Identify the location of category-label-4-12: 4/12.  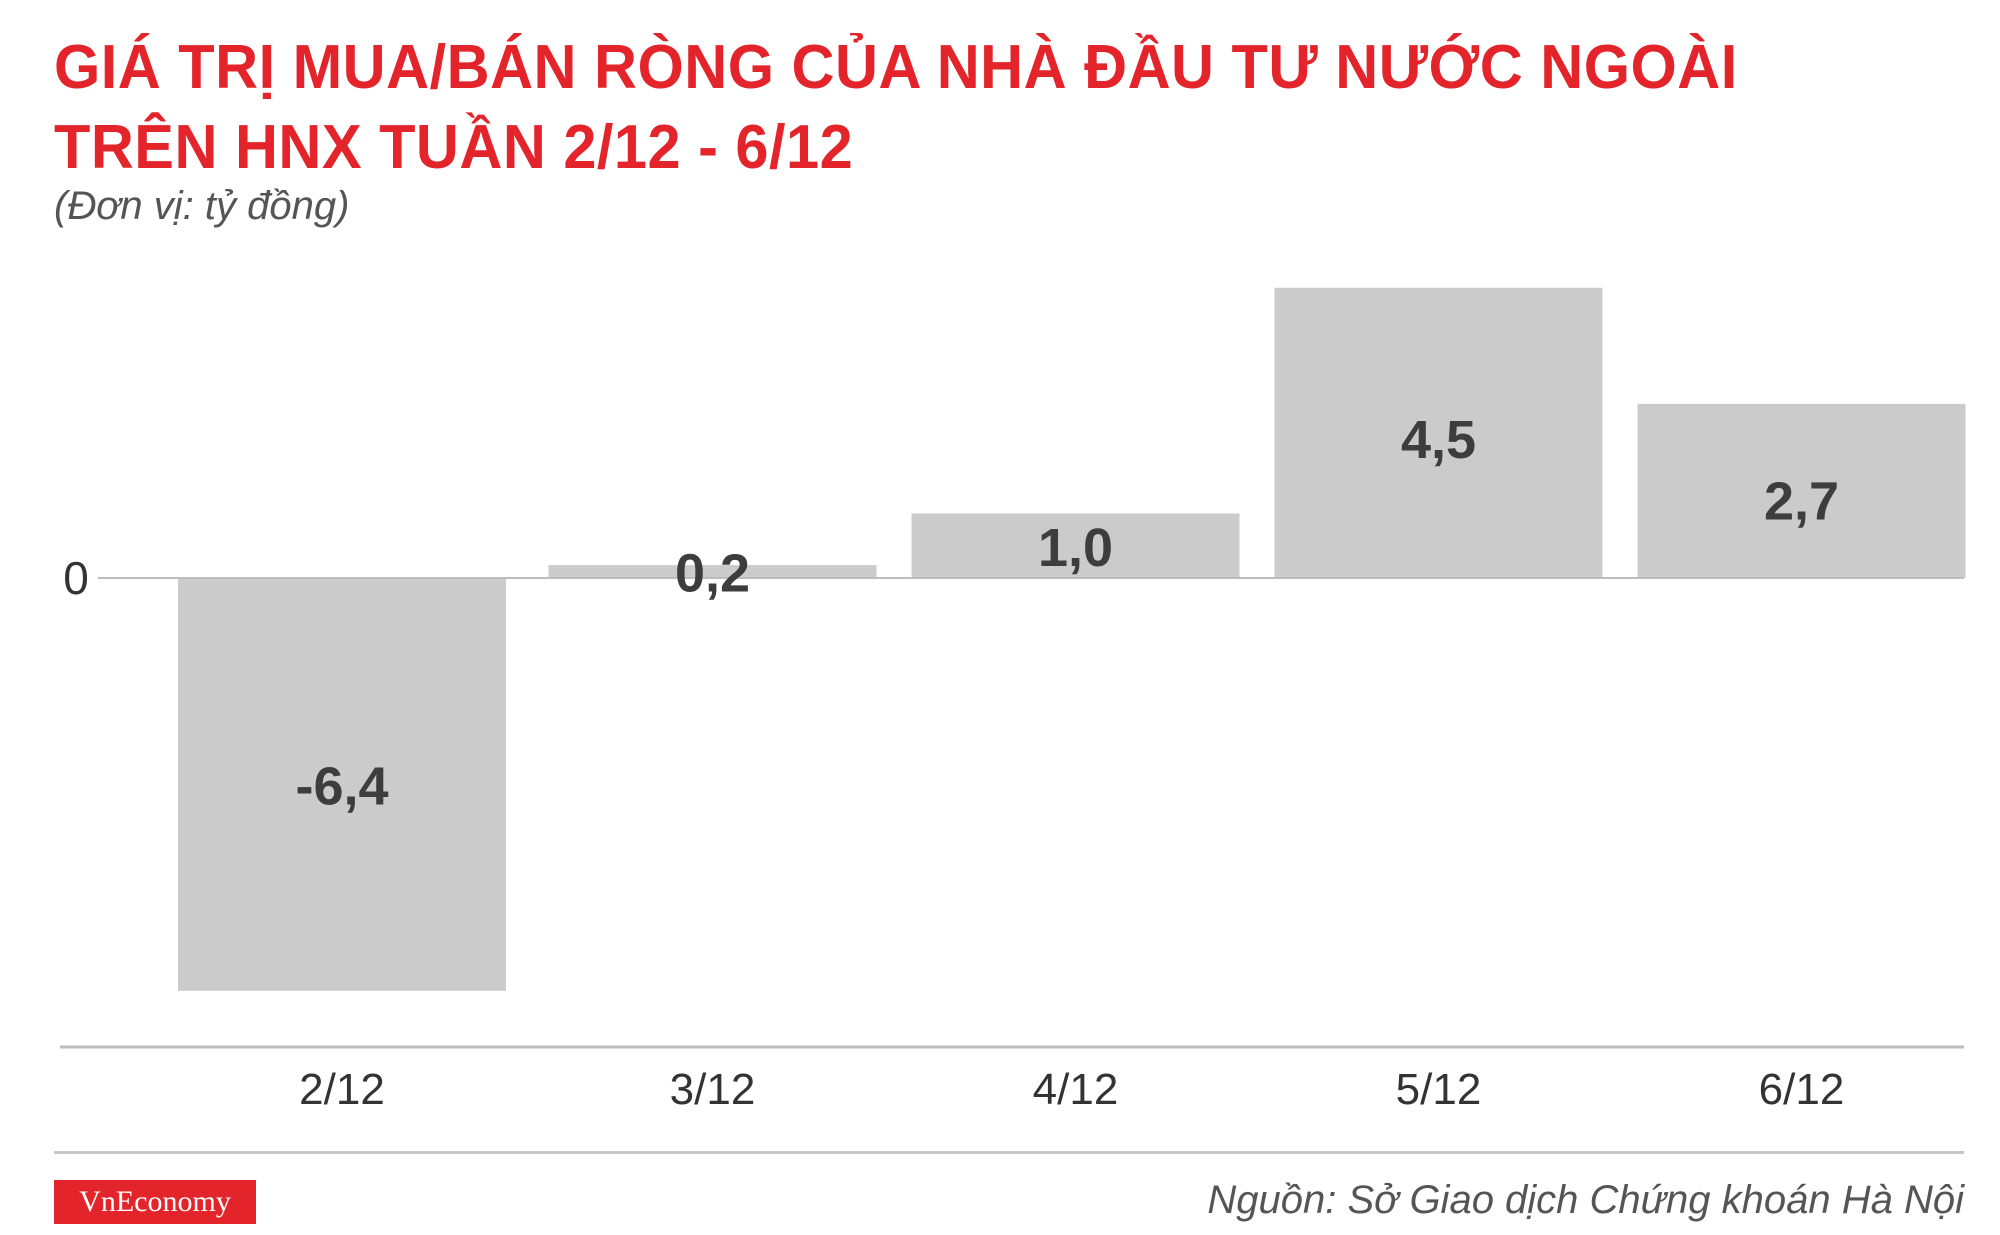
(1076, 1089).